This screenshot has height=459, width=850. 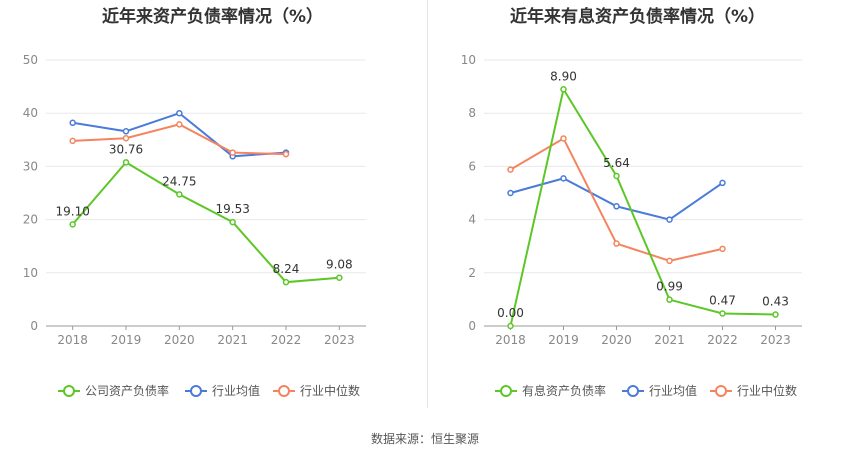 What do you see at coordinates (564, 390) in the screenshot?
I see `legend-label: 有息资产负债率` at bounding box center [564, 390].